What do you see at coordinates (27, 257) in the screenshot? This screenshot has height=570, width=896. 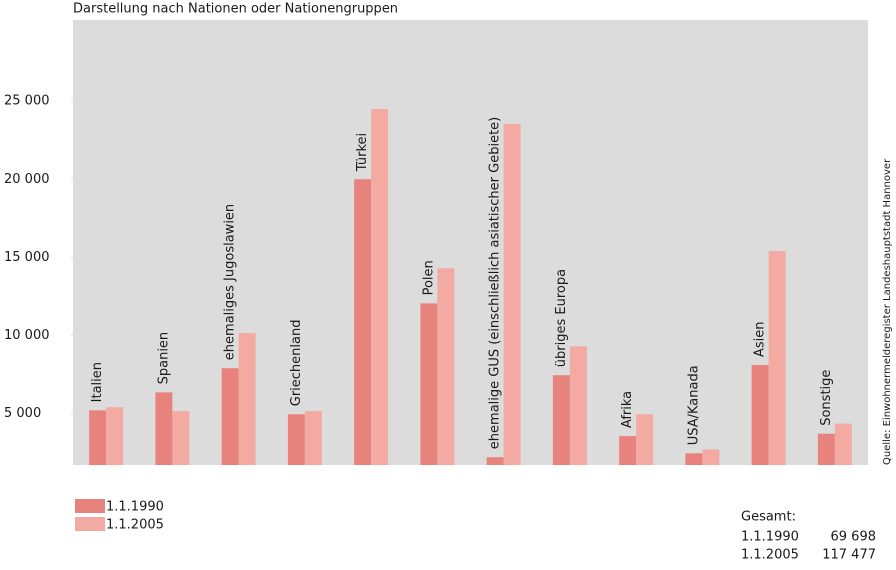 I see `y-tick-label: 15 000` at bounding box center [27, 257].